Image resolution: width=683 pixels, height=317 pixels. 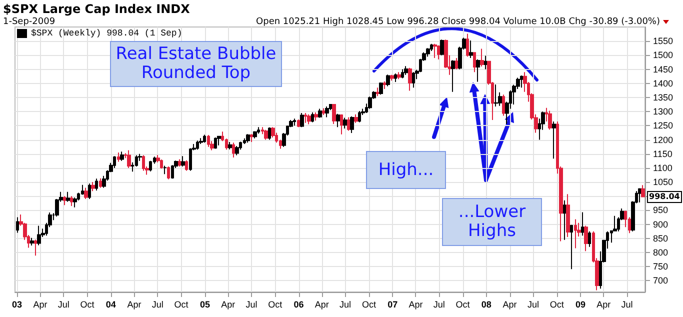 What do you see at coordinates (111, 305) in the screenshot?
I see `x-tick-label: 04` at bounding box center [111, 305].